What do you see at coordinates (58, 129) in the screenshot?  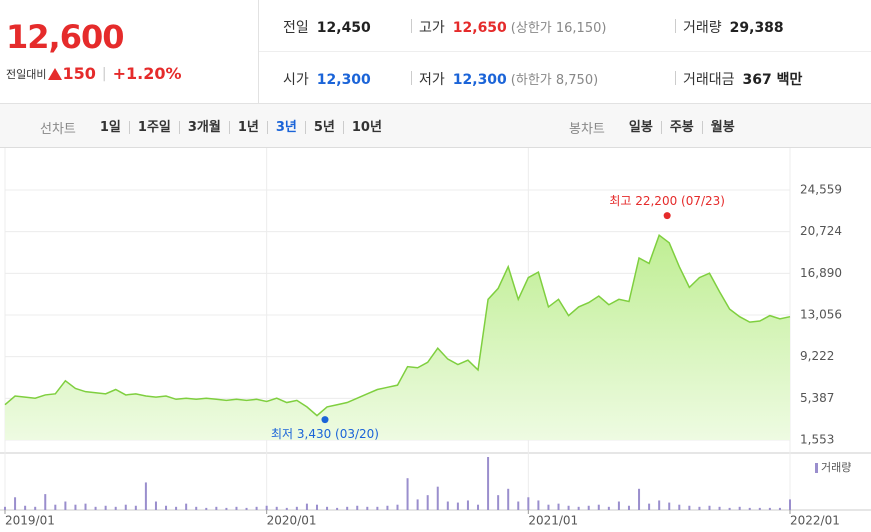 I see `tab-group-label: 선차트` at bounding box center [58, 129].